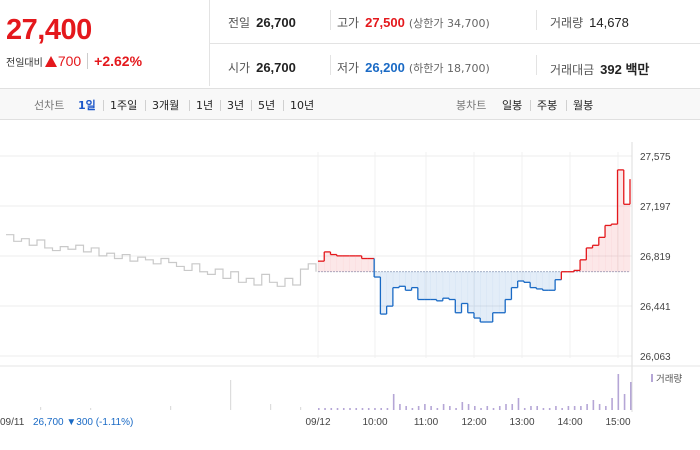 The width and height of the screenshot is (700, 450). I want to click on x-tick-label: 13:00, so click(521, 422).